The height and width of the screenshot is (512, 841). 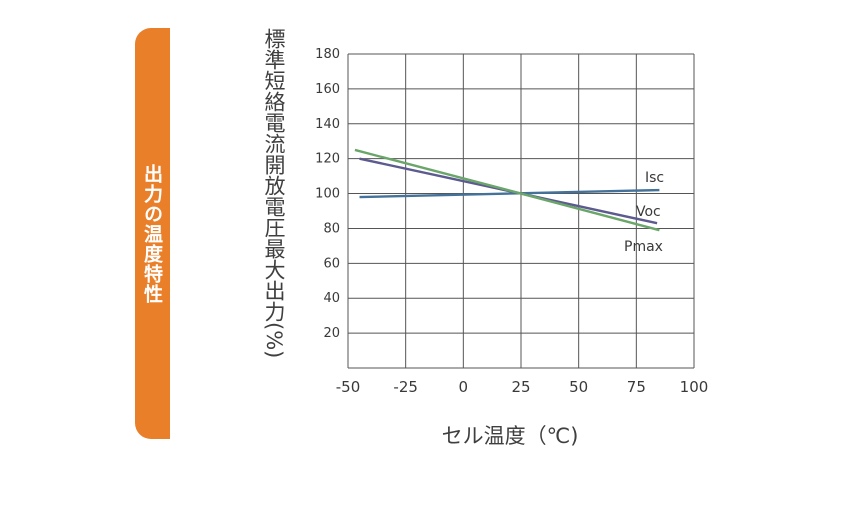 I want to click on x-tick-label: 25, so click(x=520, y=387).